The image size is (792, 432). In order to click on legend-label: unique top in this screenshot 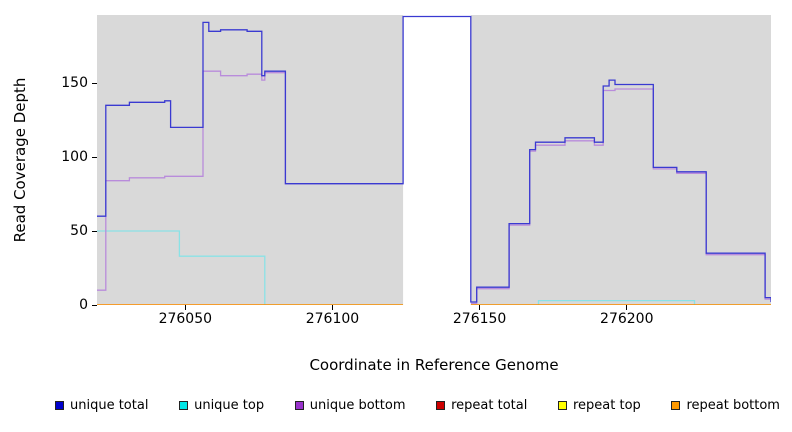, I will do `click(229, 405)`.